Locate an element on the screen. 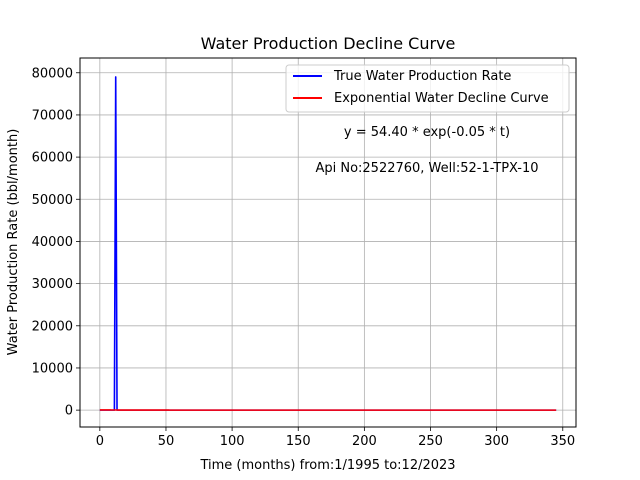 The width and height of the screenshot is (640, 480). x-tick-label: 250 is located at coordinates (430, 441).